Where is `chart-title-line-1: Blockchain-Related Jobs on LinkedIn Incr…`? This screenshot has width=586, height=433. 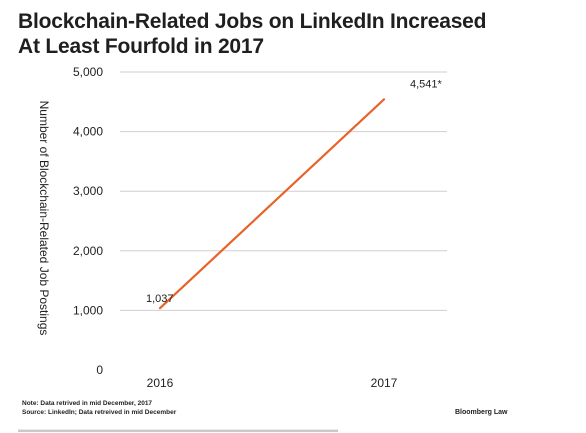 chart-title-line-1: Blockchain-Related Jobs on LinkedIn Incr… is located at coordinates (252, 21).